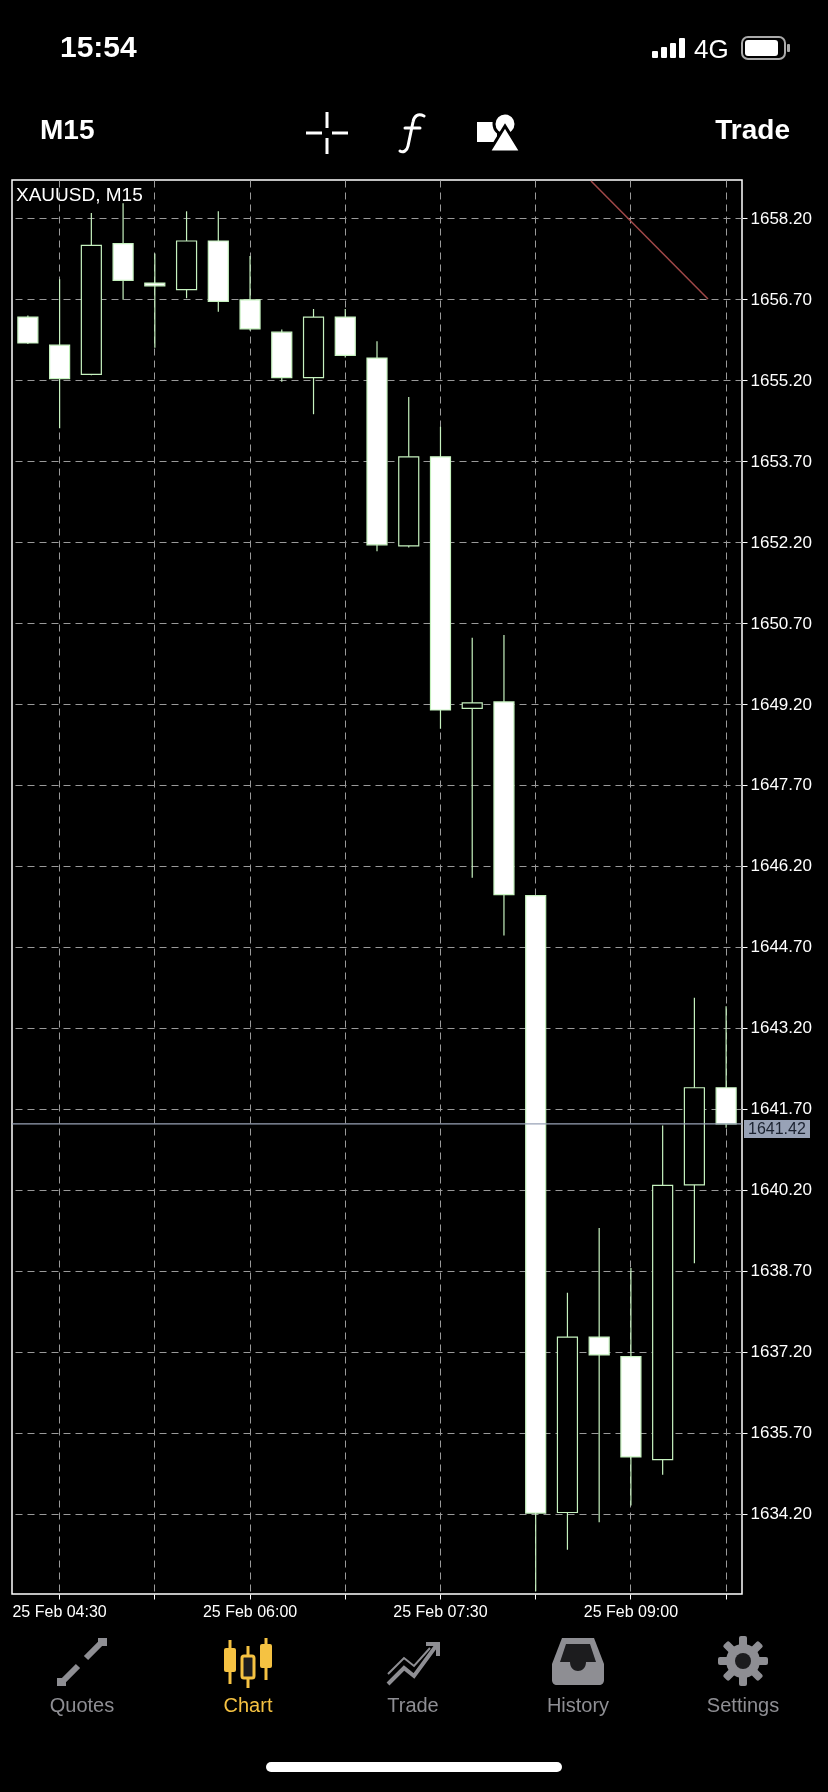  What do you see at coordinates (781, 704) in the screenshot?
I see `y-tick-label: 1649.20` at bounding box center [781, 704].